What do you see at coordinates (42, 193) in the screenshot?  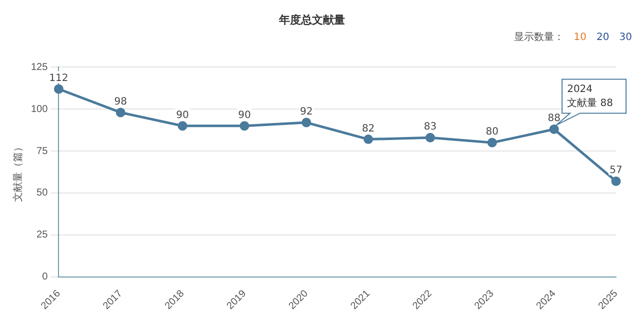 I see `y-tick-label: 50` at bounding box center [42, 193].